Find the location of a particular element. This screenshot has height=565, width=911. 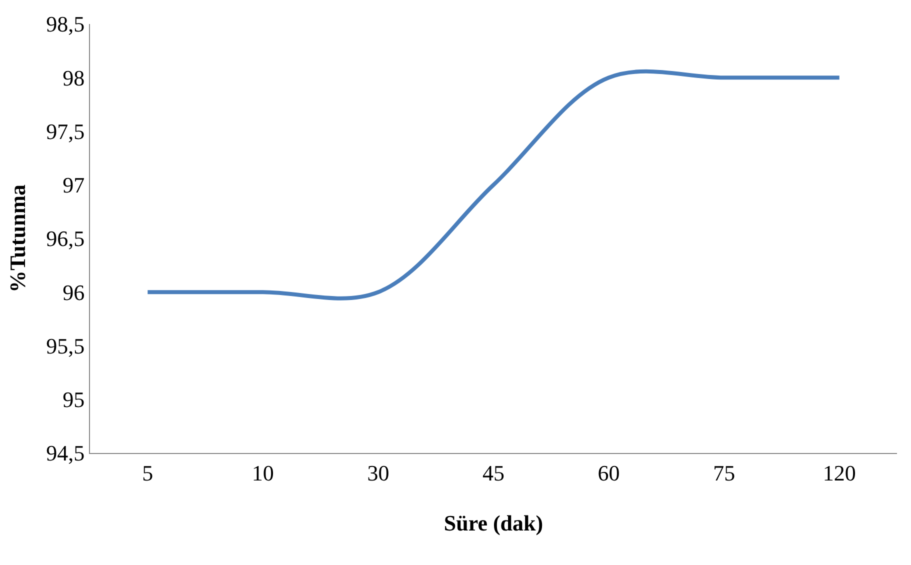

x-axis-title: Süre (dak) is located at coordinates (494, 523).